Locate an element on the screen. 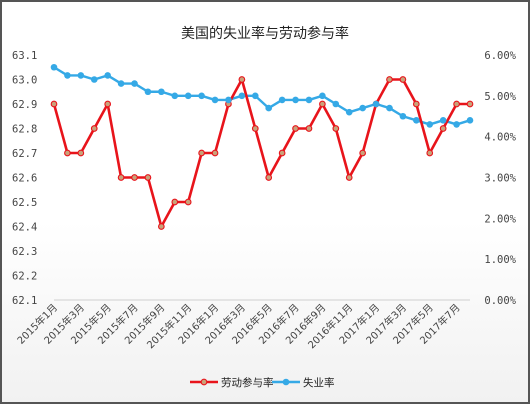  y-right-tick-label: 4.00% is located at coordinates (500, 138).